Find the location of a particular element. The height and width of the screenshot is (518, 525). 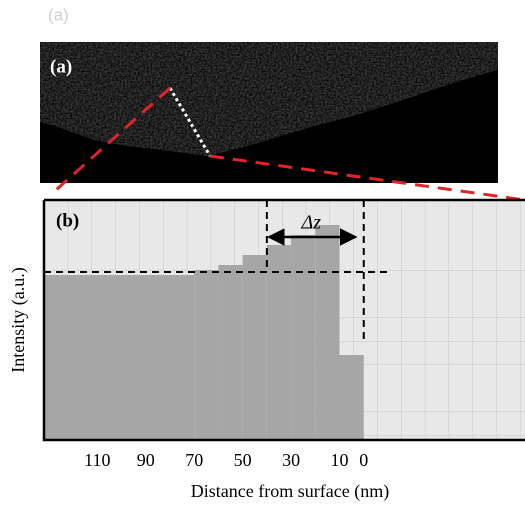

y-axis-label: Intensity (a.u.) is located at coordinates (18, 319).